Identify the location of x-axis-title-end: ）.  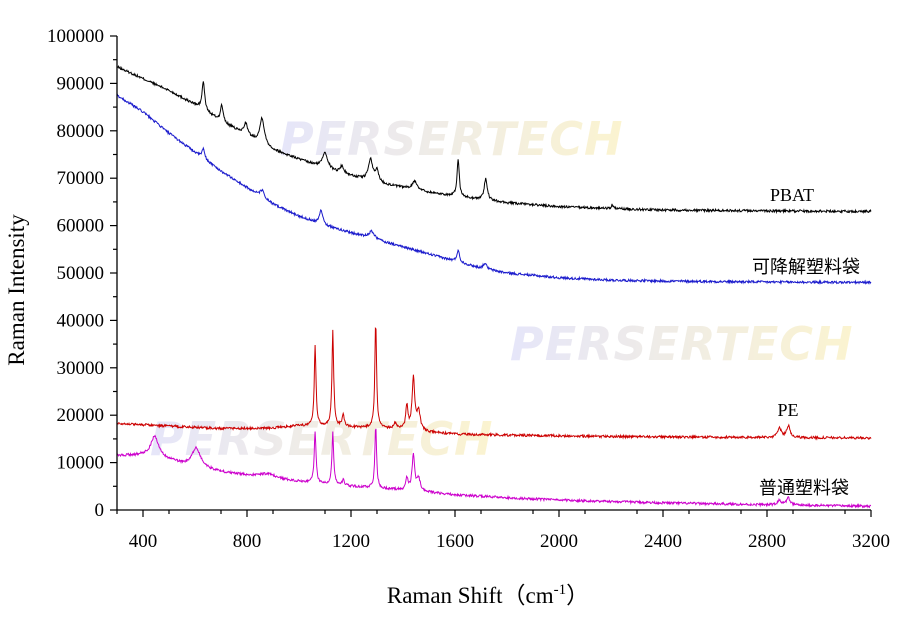
(577, 595).